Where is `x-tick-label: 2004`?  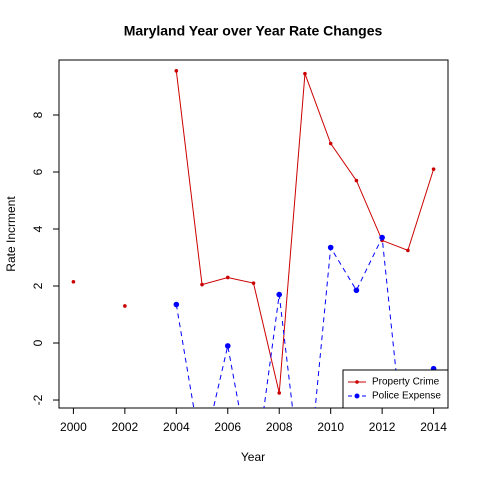
x-tick-label: 2004 is located at coordinates (176, 427).